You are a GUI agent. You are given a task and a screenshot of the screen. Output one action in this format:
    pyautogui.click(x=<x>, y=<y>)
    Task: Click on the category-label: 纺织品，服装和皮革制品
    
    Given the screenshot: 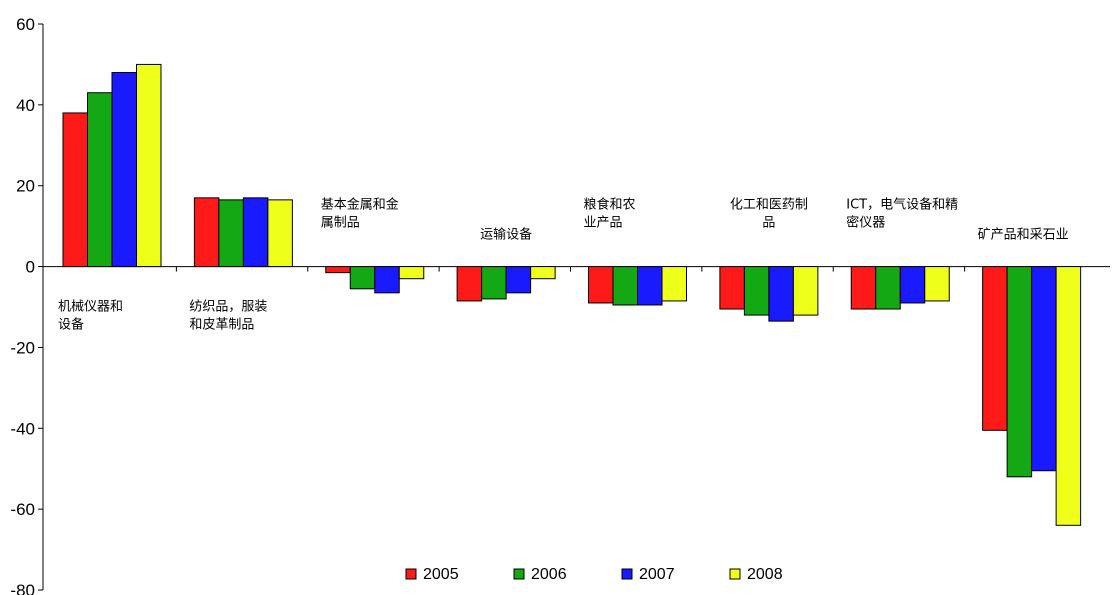 What is the action you would take?
    pyautogui.click(x=228, y=316)
    